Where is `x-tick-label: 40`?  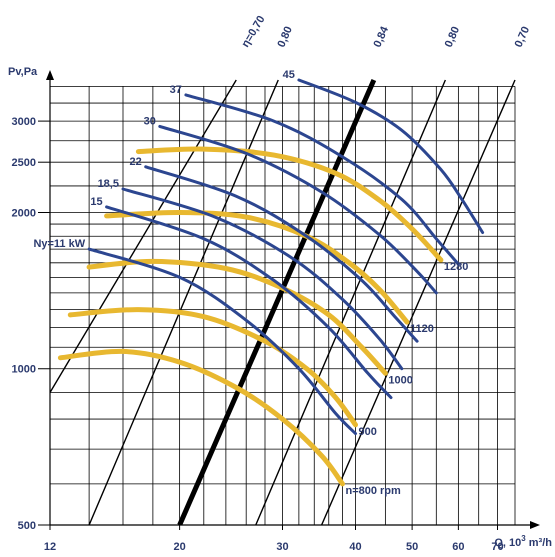 x-tick-label: 40 is located at coordinates (355, 547).